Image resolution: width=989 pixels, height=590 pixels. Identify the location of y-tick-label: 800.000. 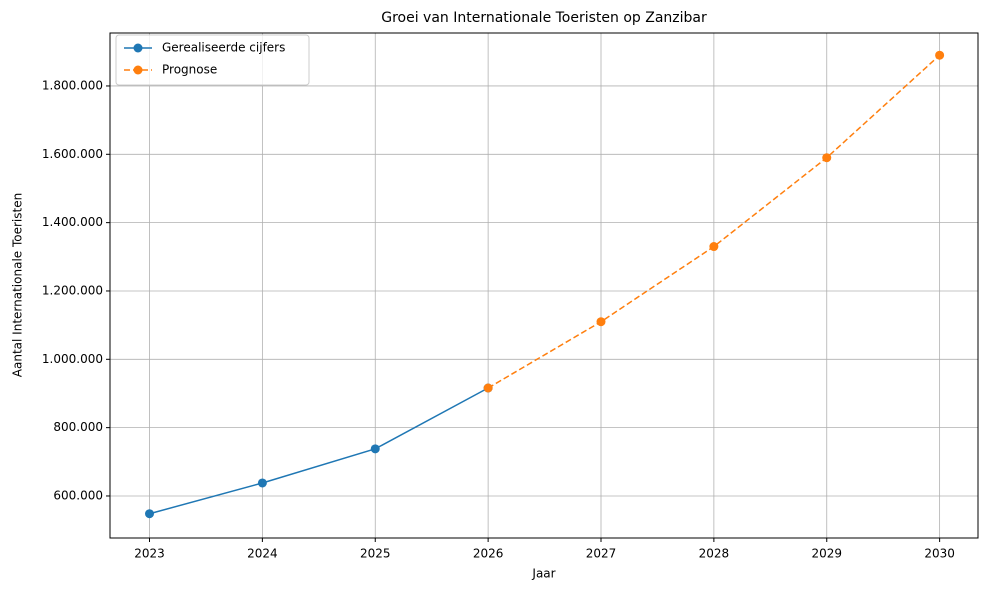
(78, 427).